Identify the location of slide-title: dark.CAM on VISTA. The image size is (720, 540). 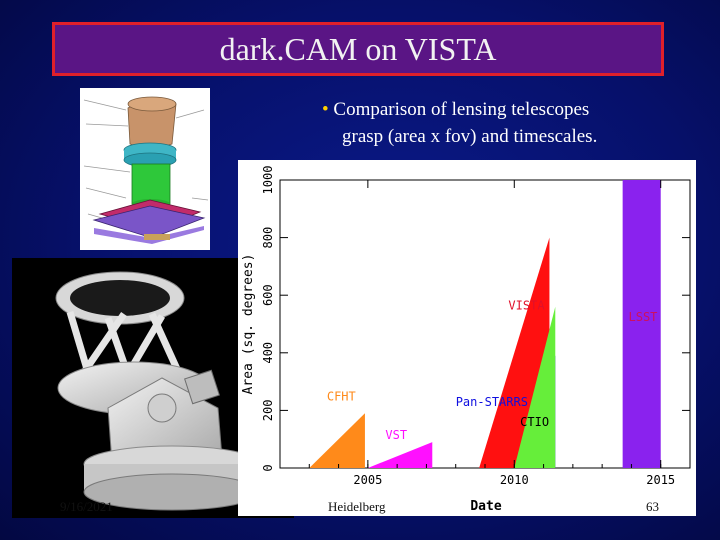
(358, 48).